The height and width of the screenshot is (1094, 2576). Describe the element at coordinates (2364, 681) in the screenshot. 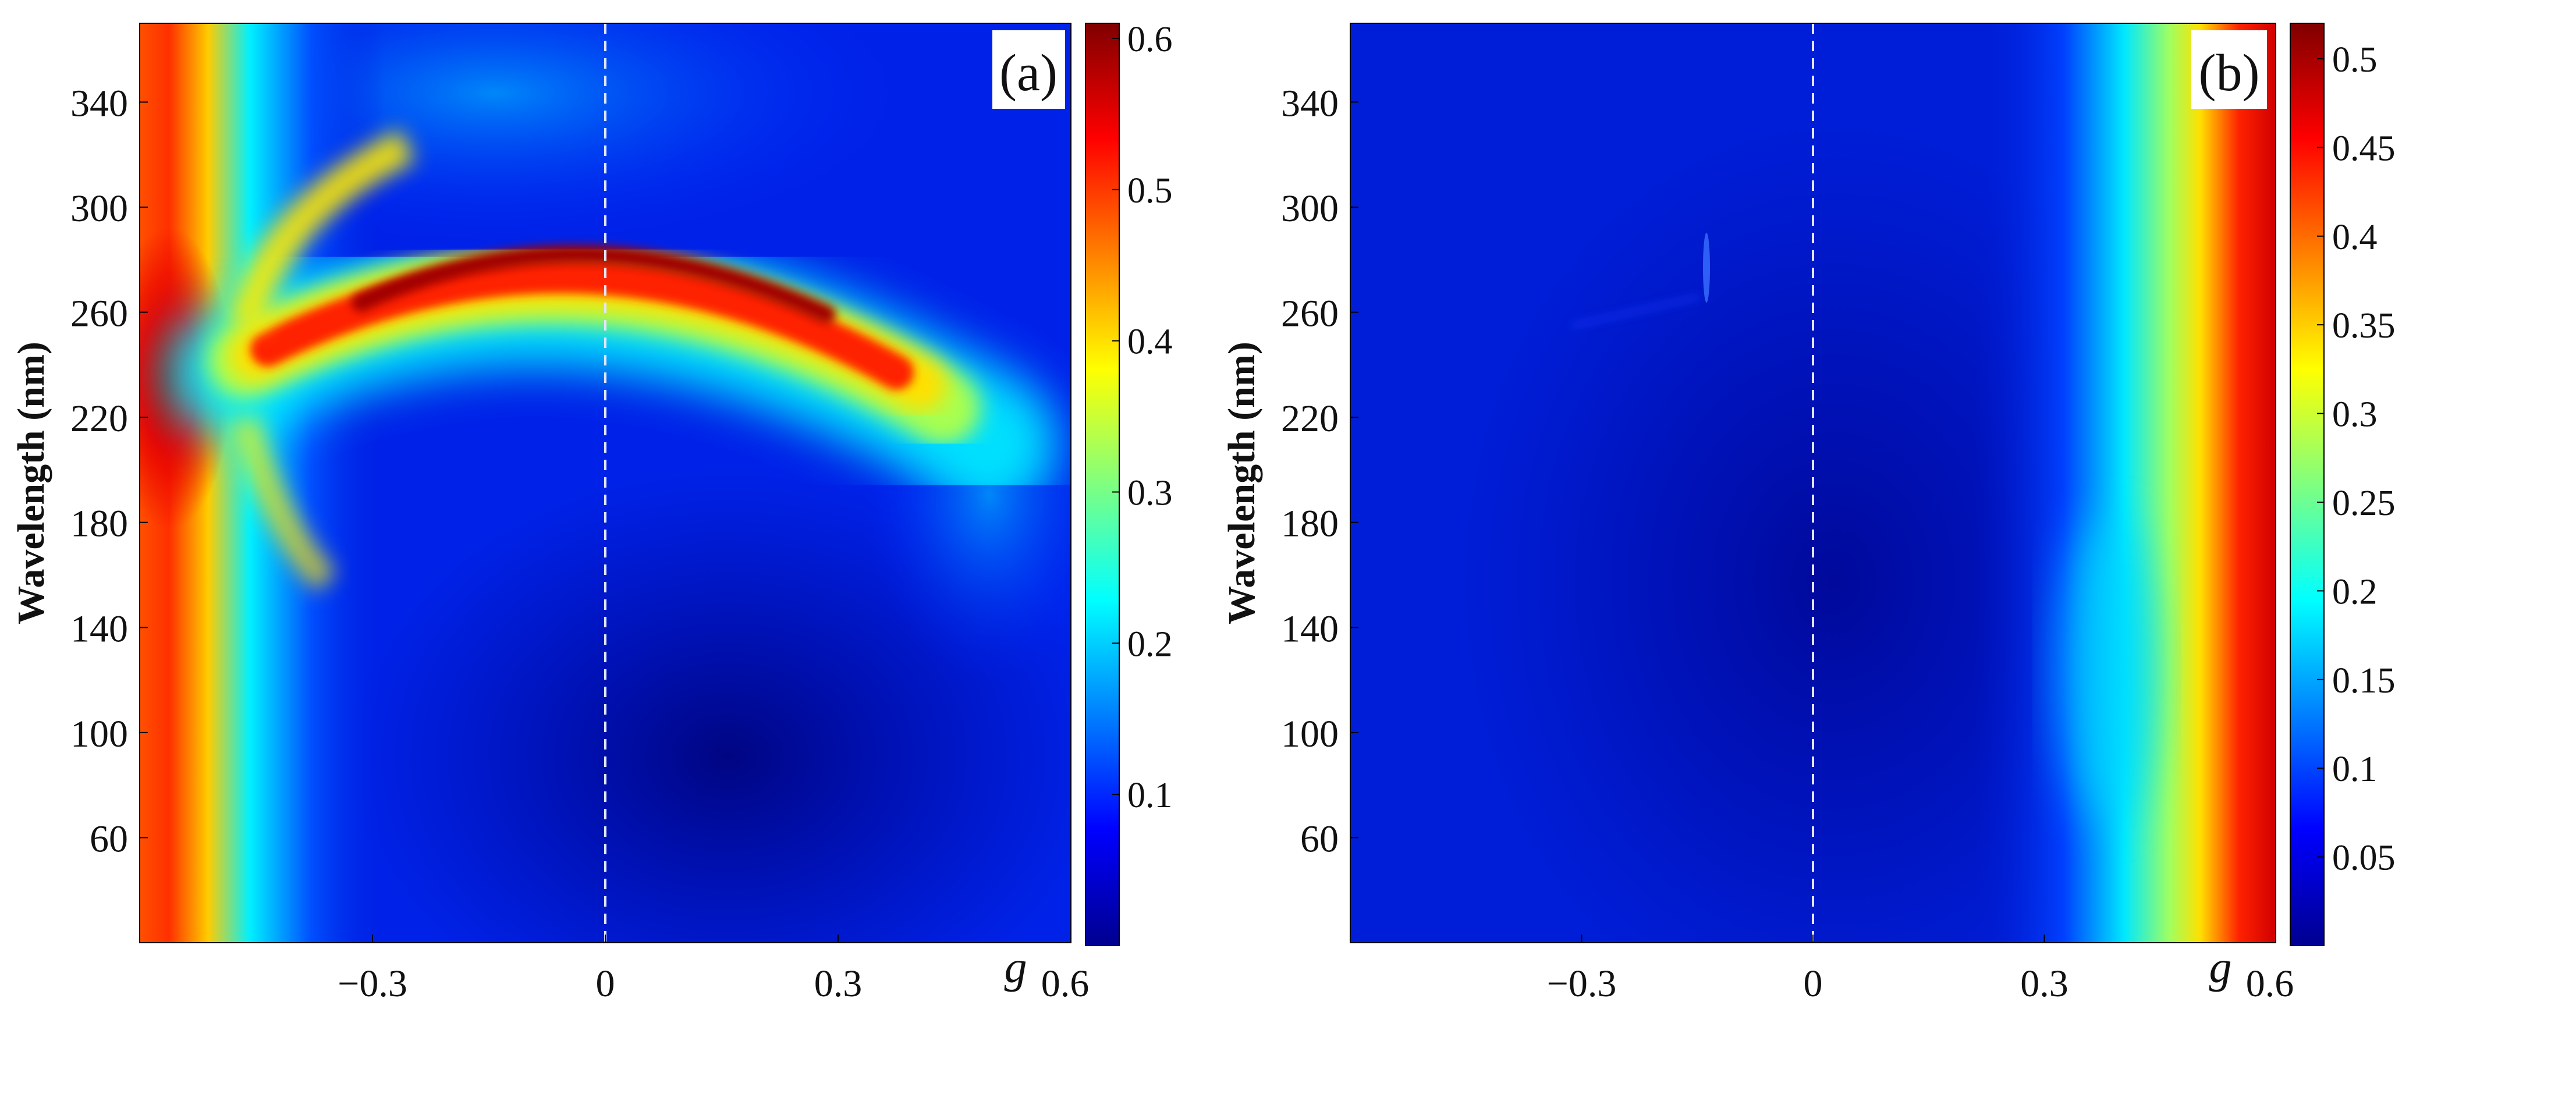

I see `panel-b-colorbar-tick-label: 0.15` at that location.